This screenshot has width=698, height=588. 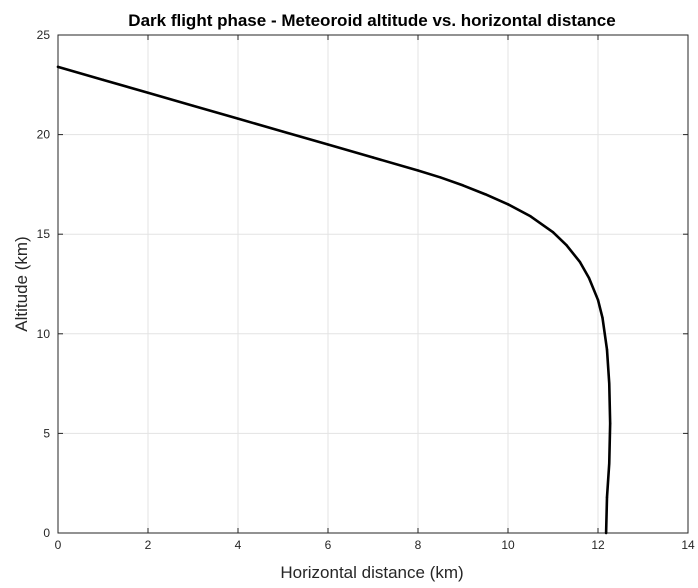 What do you see at coordinates (508, 545) in the screenshot?
I see `x-tick-label: 10` at bounding box center [508, 545].